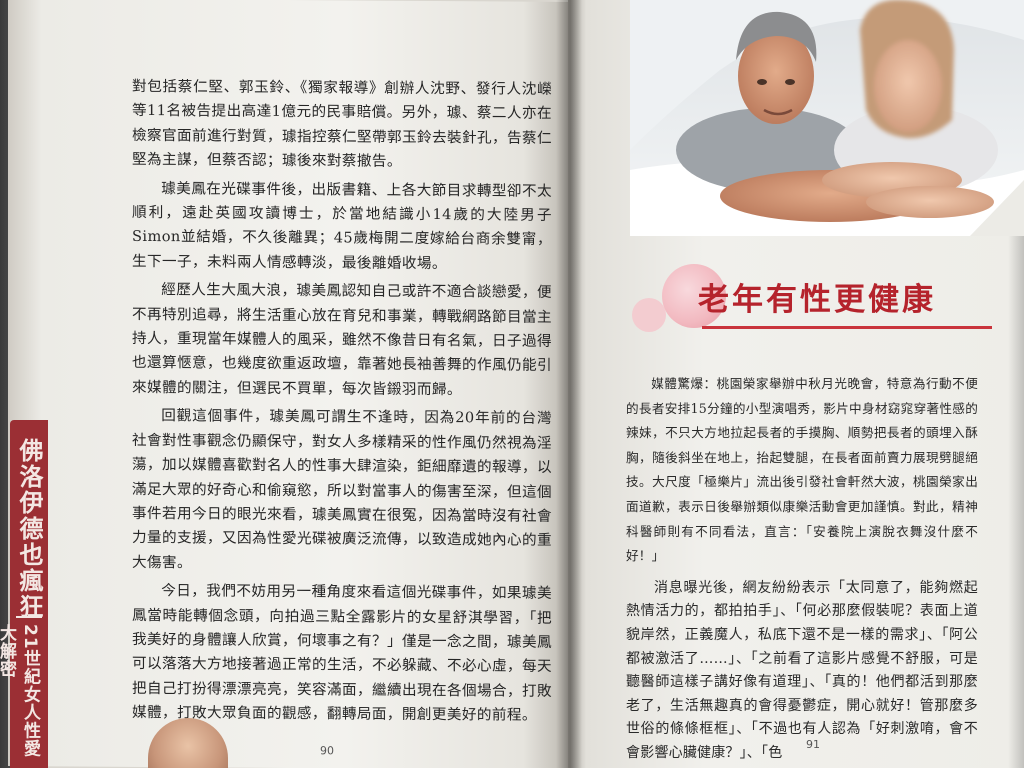  Describe the element at coordinates (817, 300) in the screenshot. I see `chapter-title: 老年有性更健康` at that location.